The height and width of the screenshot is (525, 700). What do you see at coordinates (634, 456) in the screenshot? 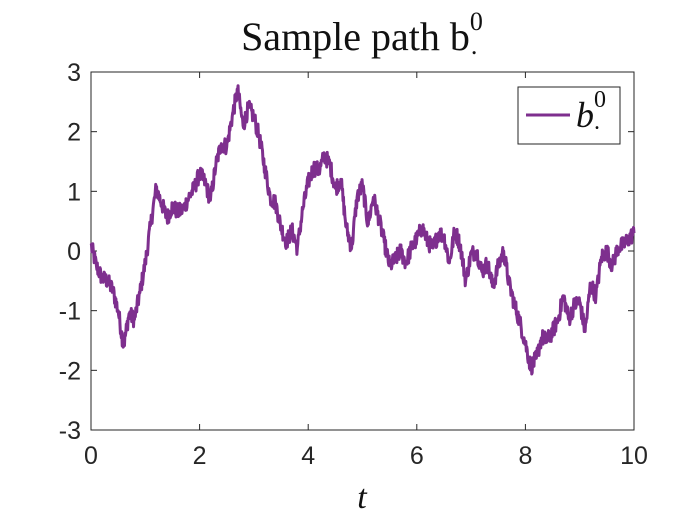
I see `x-tick-label: 10` at bounding box center [634, 456].